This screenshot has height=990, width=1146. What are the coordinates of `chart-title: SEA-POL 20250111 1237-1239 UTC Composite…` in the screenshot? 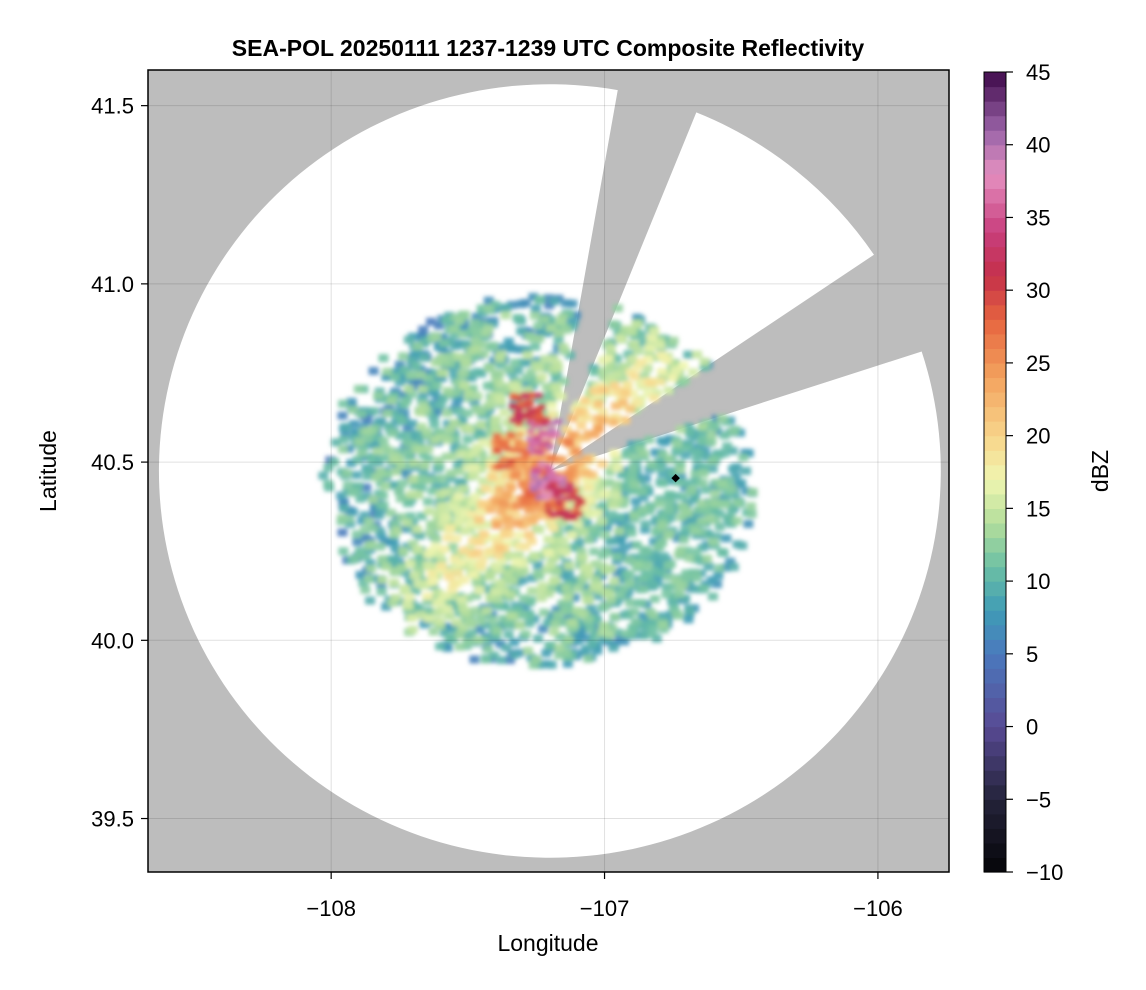 It's located at (548, 48).